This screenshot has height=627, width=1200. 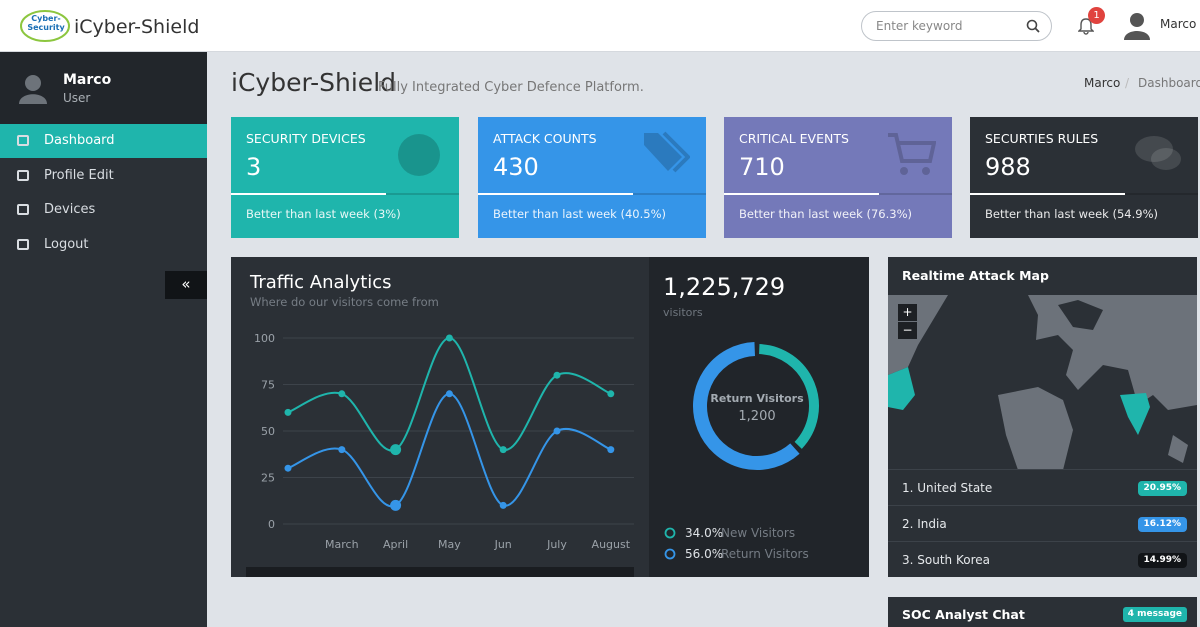 I want to click on y-tick-label: 0, so click(x=271, y=524).